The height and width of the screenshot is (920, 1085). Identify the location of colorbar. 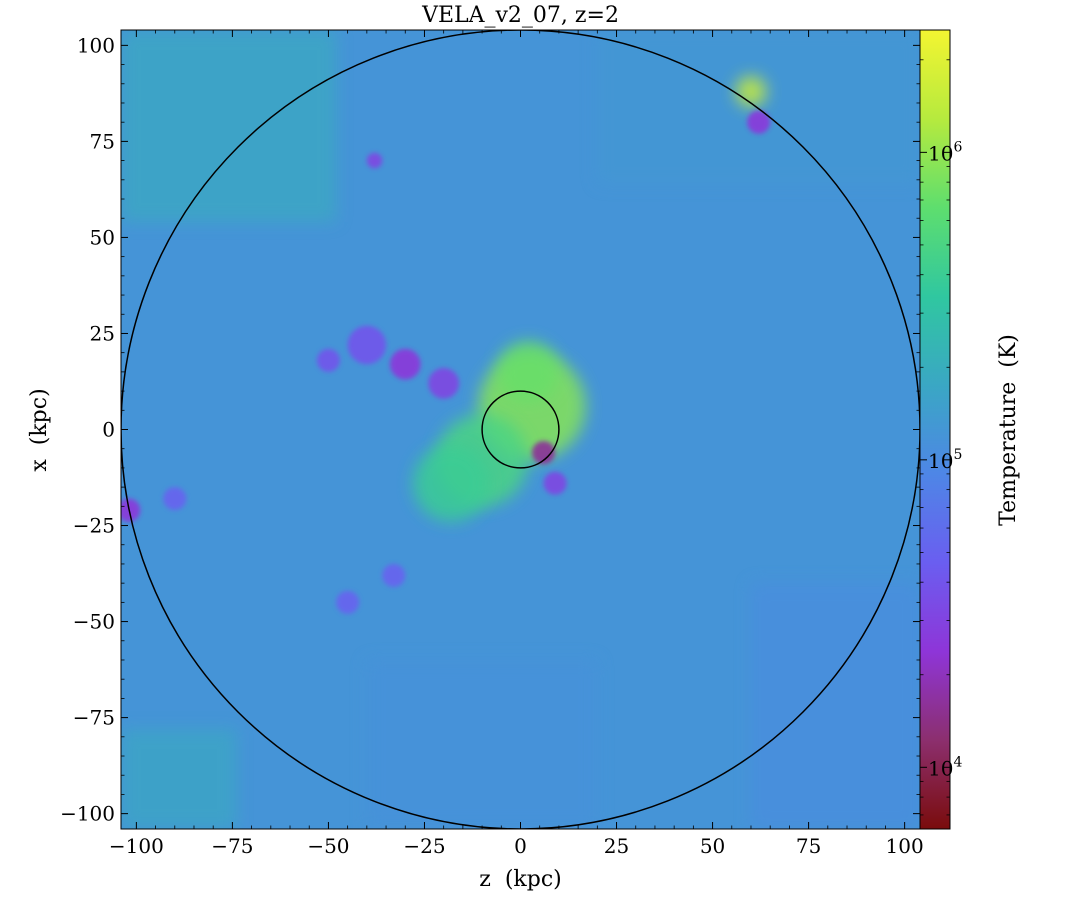
(935, 429).